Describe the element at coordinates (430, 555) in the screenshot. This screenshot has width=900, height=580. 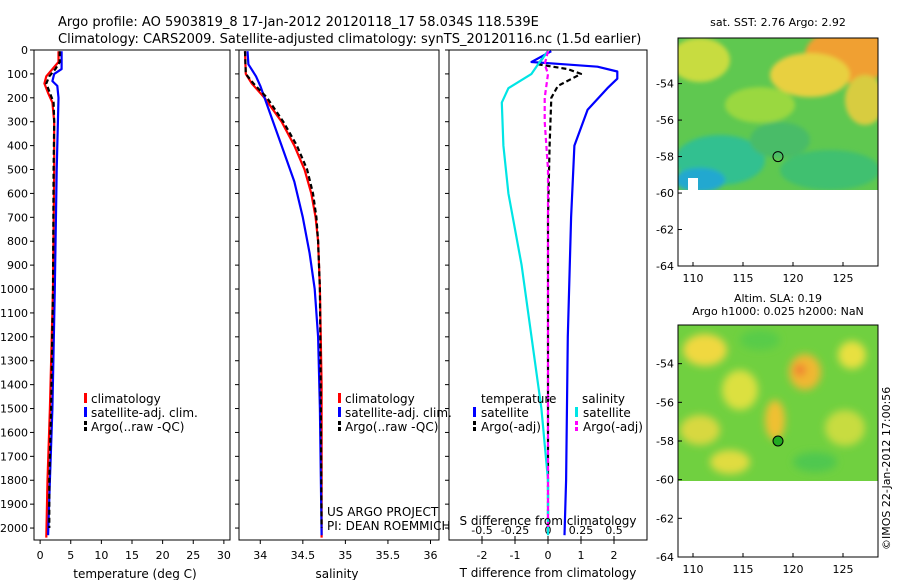
I see `x-tick-label: 36` at that location.